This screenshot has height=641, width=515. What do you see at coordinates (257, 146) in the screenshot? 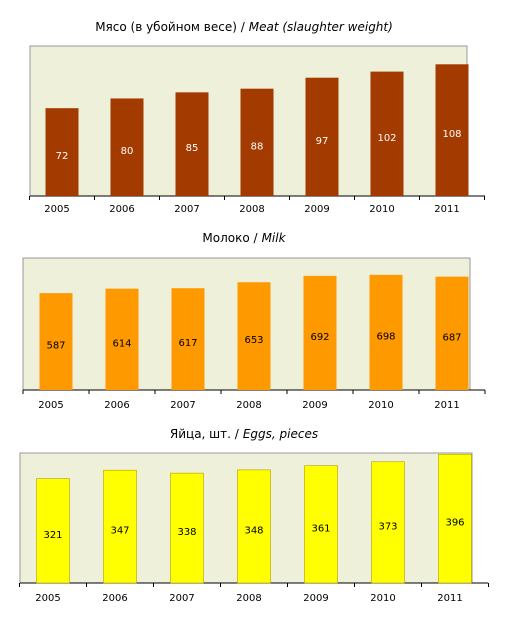
I see `value-label: 88` at bounding box center [257, 146].